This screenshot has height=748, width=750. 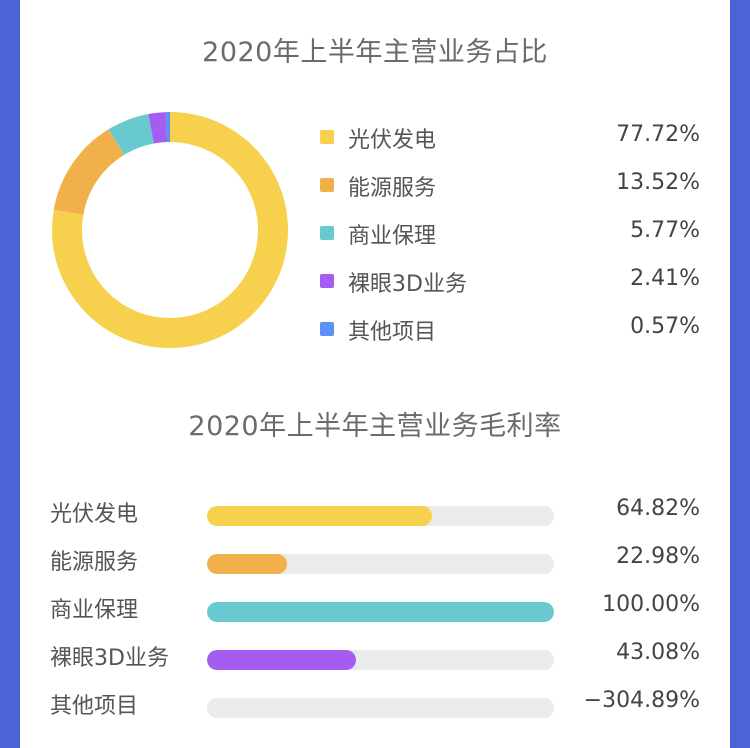 I want to click on legend-value: 5.77%, so click(x=665, y=230).